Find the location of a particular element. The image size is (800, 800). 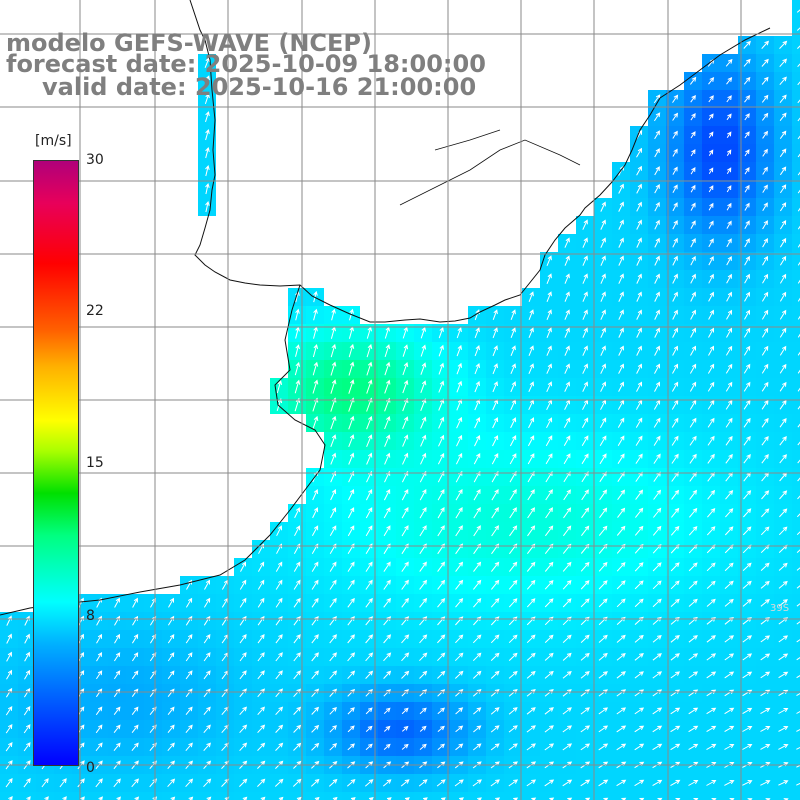

colorbar-tick-15: 15 is located at coordinates (95, 463).